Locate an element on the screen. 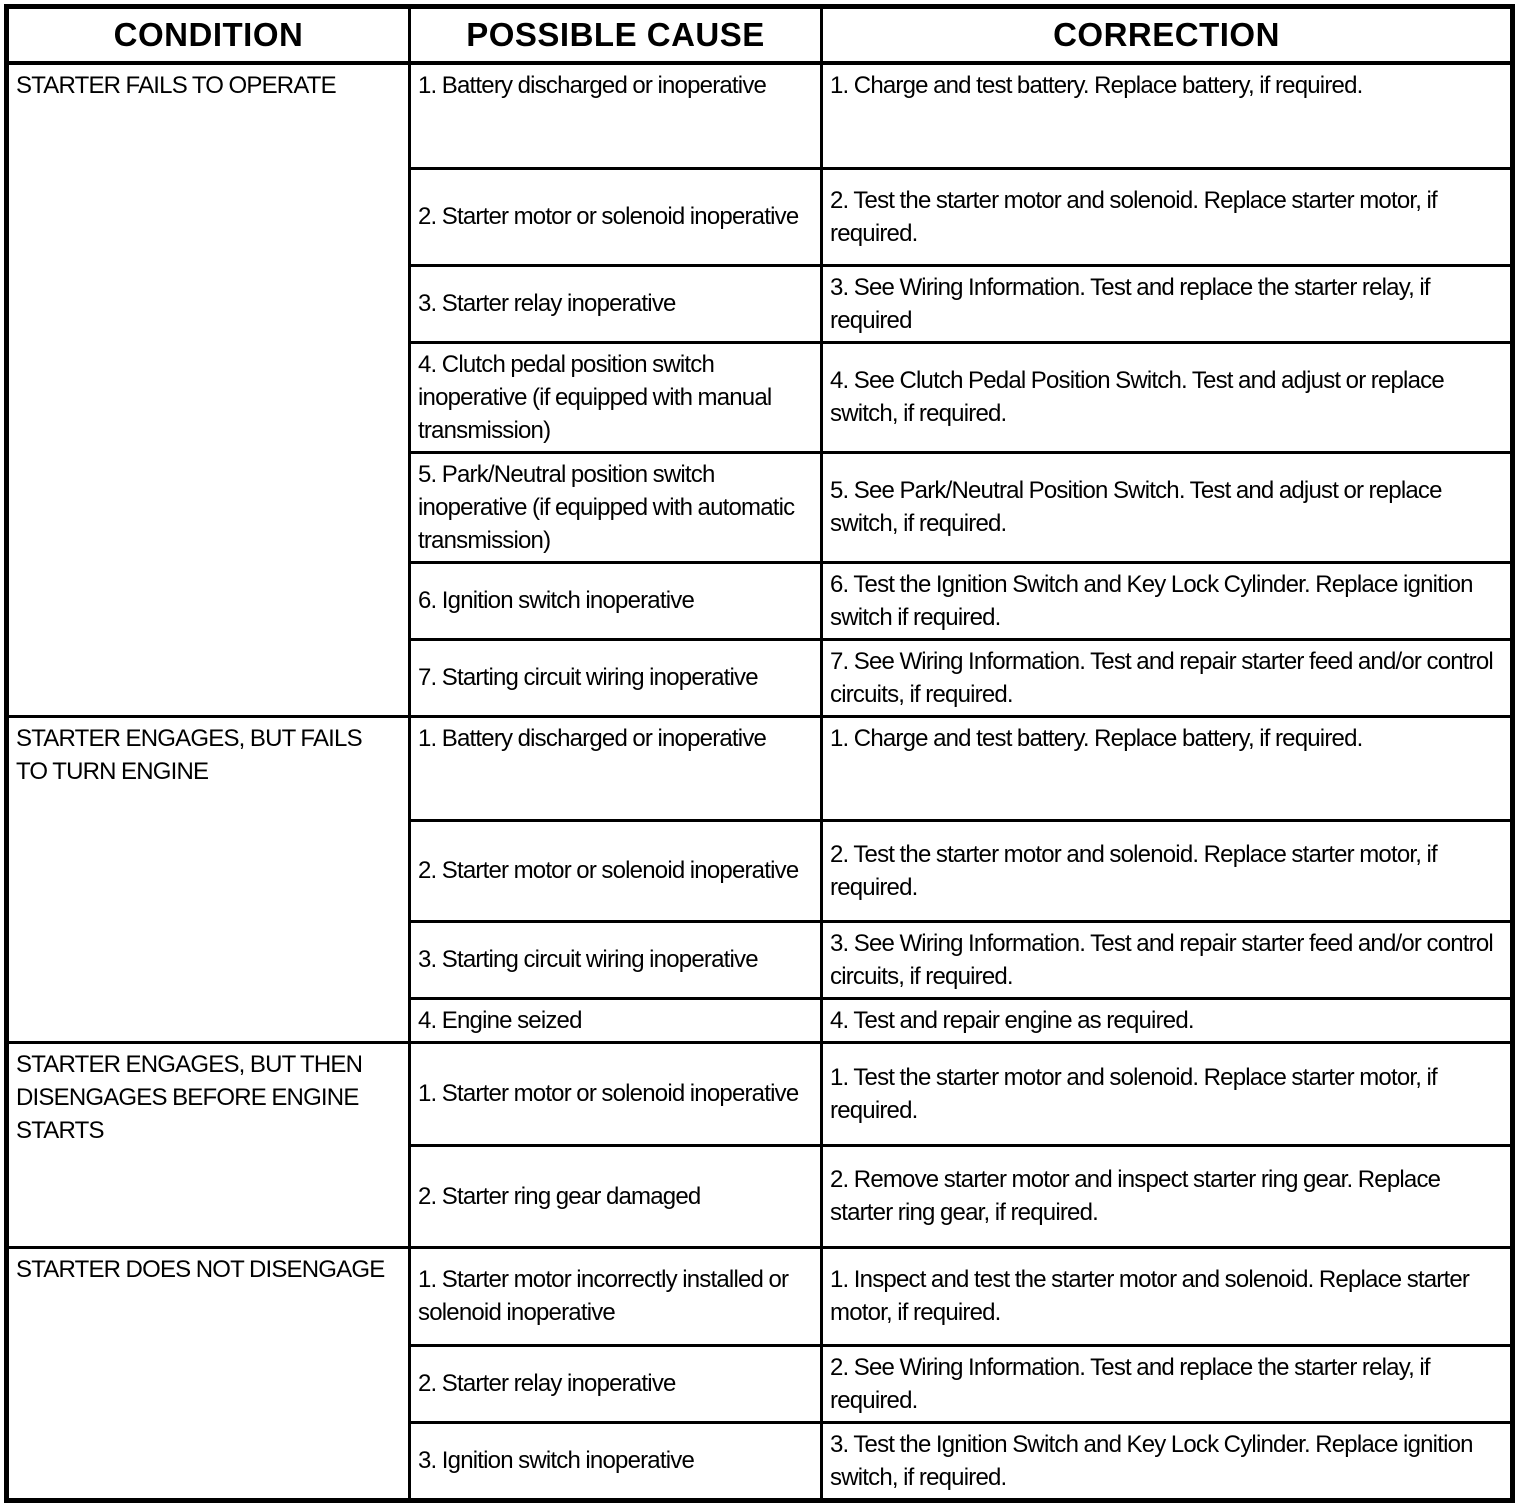 Image resolution: width=1520 pixels, height=1503 pixels. header-cell-condition: CONDITION is located at coordinates (208, 35).